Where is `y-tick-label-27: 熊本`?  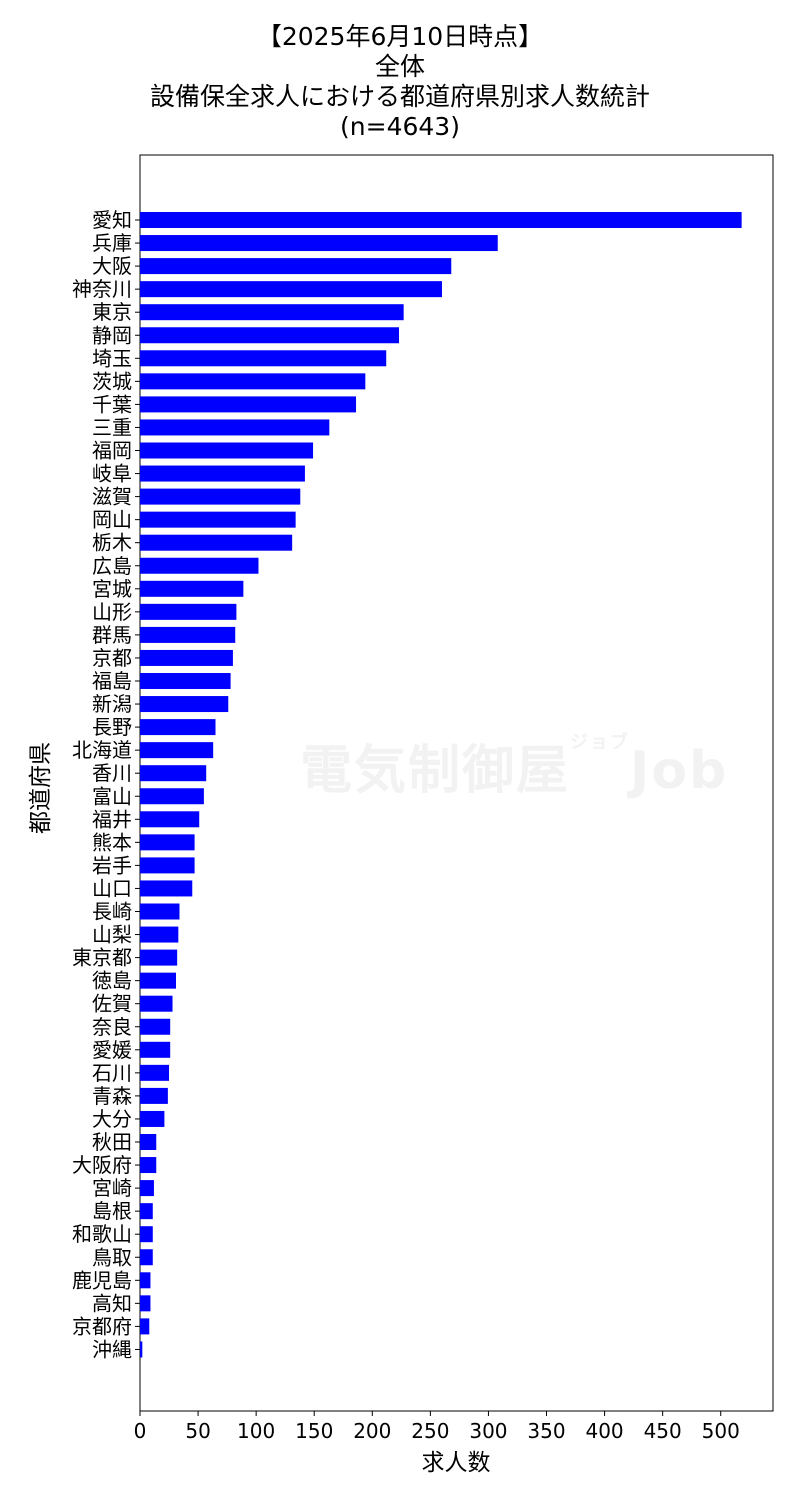
y-tick-label-27: 熊本 is located at coordinates (112, 842).